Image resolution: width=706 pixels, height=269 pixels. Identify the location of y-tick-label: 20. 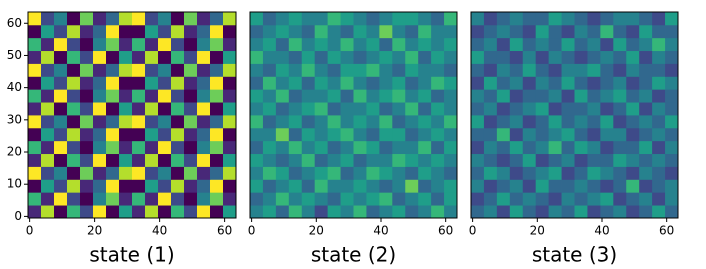
(14, 152).